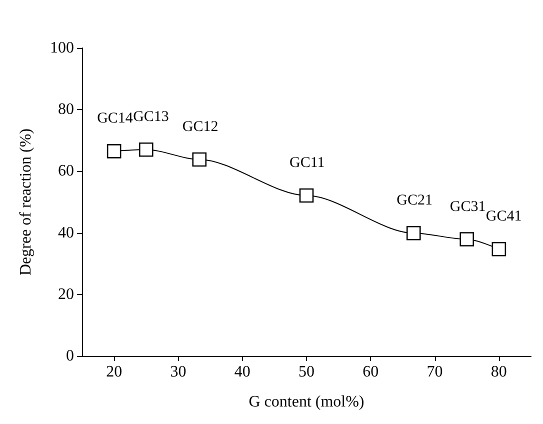 The image size is (543, 424). Describe the element at coordinates (115, 118) in the screenshot. I see `annotation: GC14` at that location.